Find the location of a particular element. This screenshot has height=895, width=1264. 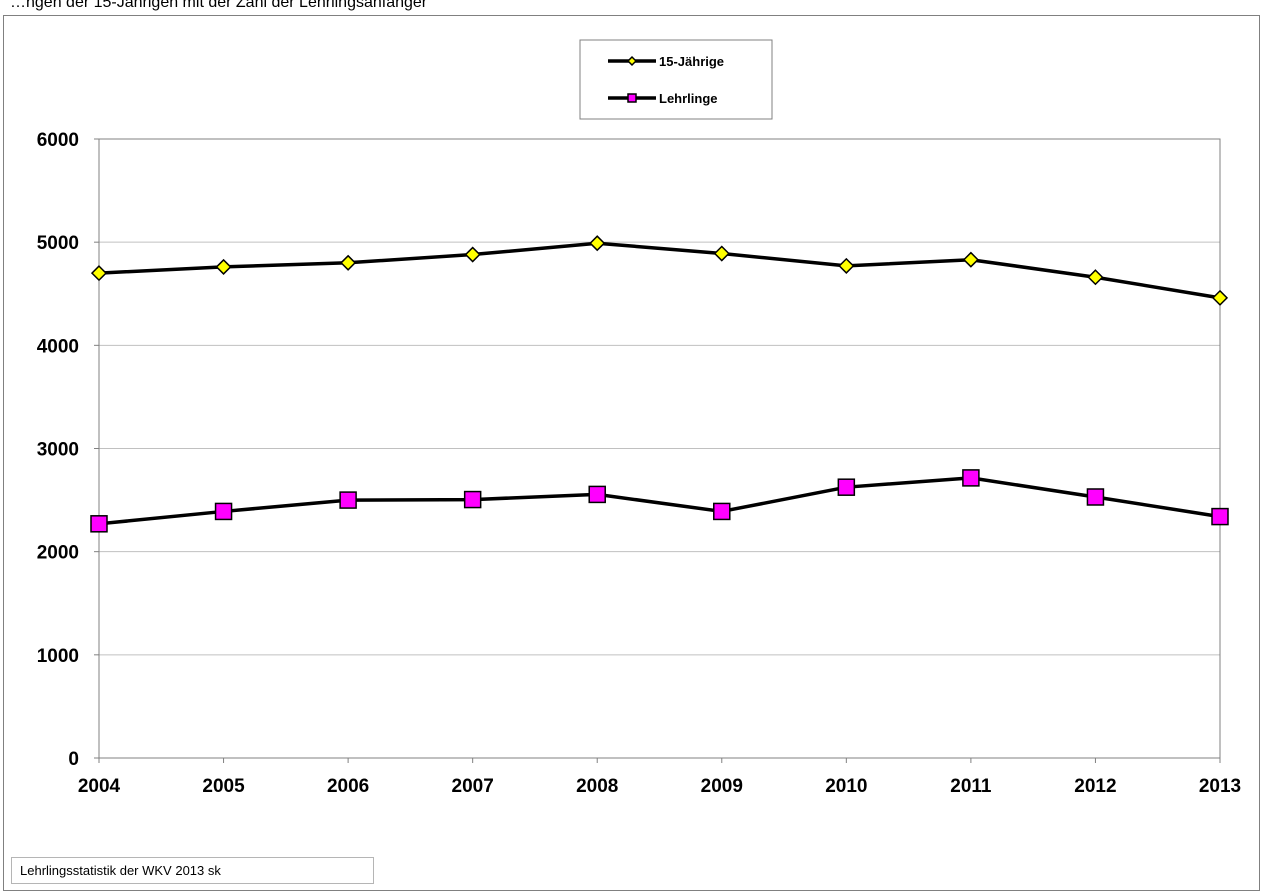

y-tick-label: 2000 is located at coordinates (58, 553).